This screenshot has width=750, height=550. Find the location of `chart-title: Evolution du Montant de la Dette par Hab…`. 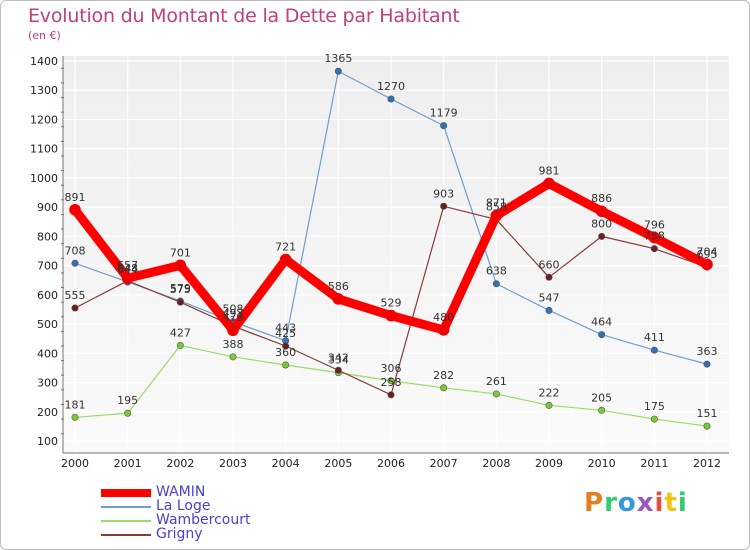

chart-title: Evolution du Montant de la Dette par Hab… is located at coordinates (244, 16).